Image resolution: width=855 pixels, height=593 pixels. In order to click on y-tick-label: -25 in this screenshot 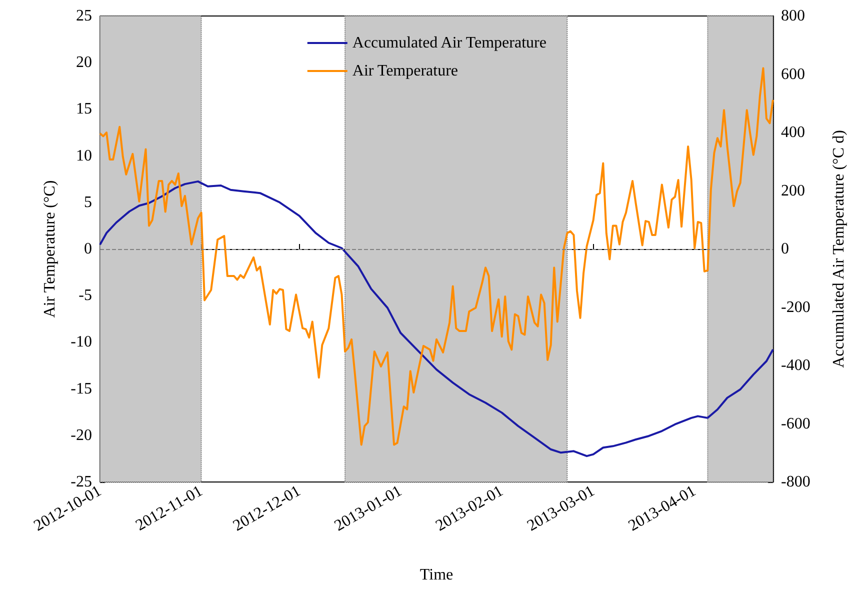, I will do `click(81, 482)`.